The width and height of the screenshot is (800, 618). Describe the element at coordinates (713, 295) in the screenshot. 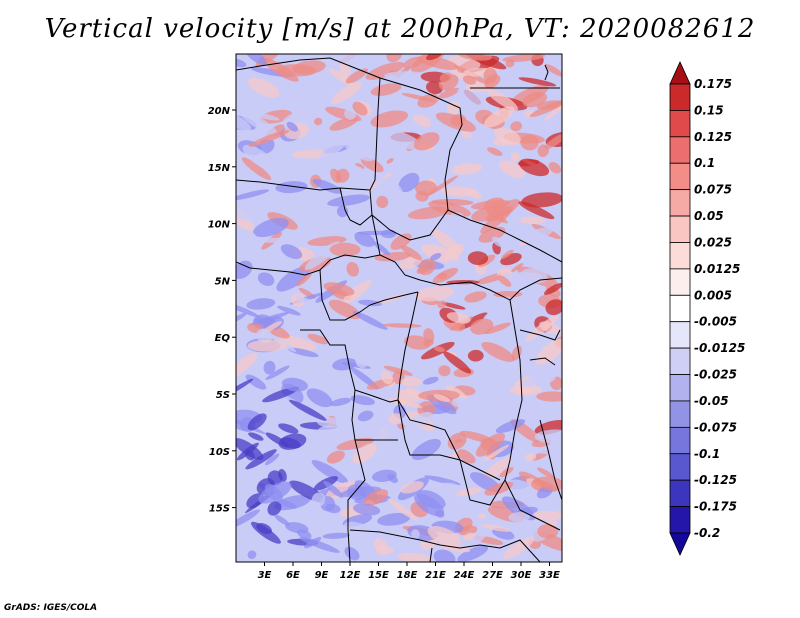

I see `colorbar-label: 0.005` at that location.